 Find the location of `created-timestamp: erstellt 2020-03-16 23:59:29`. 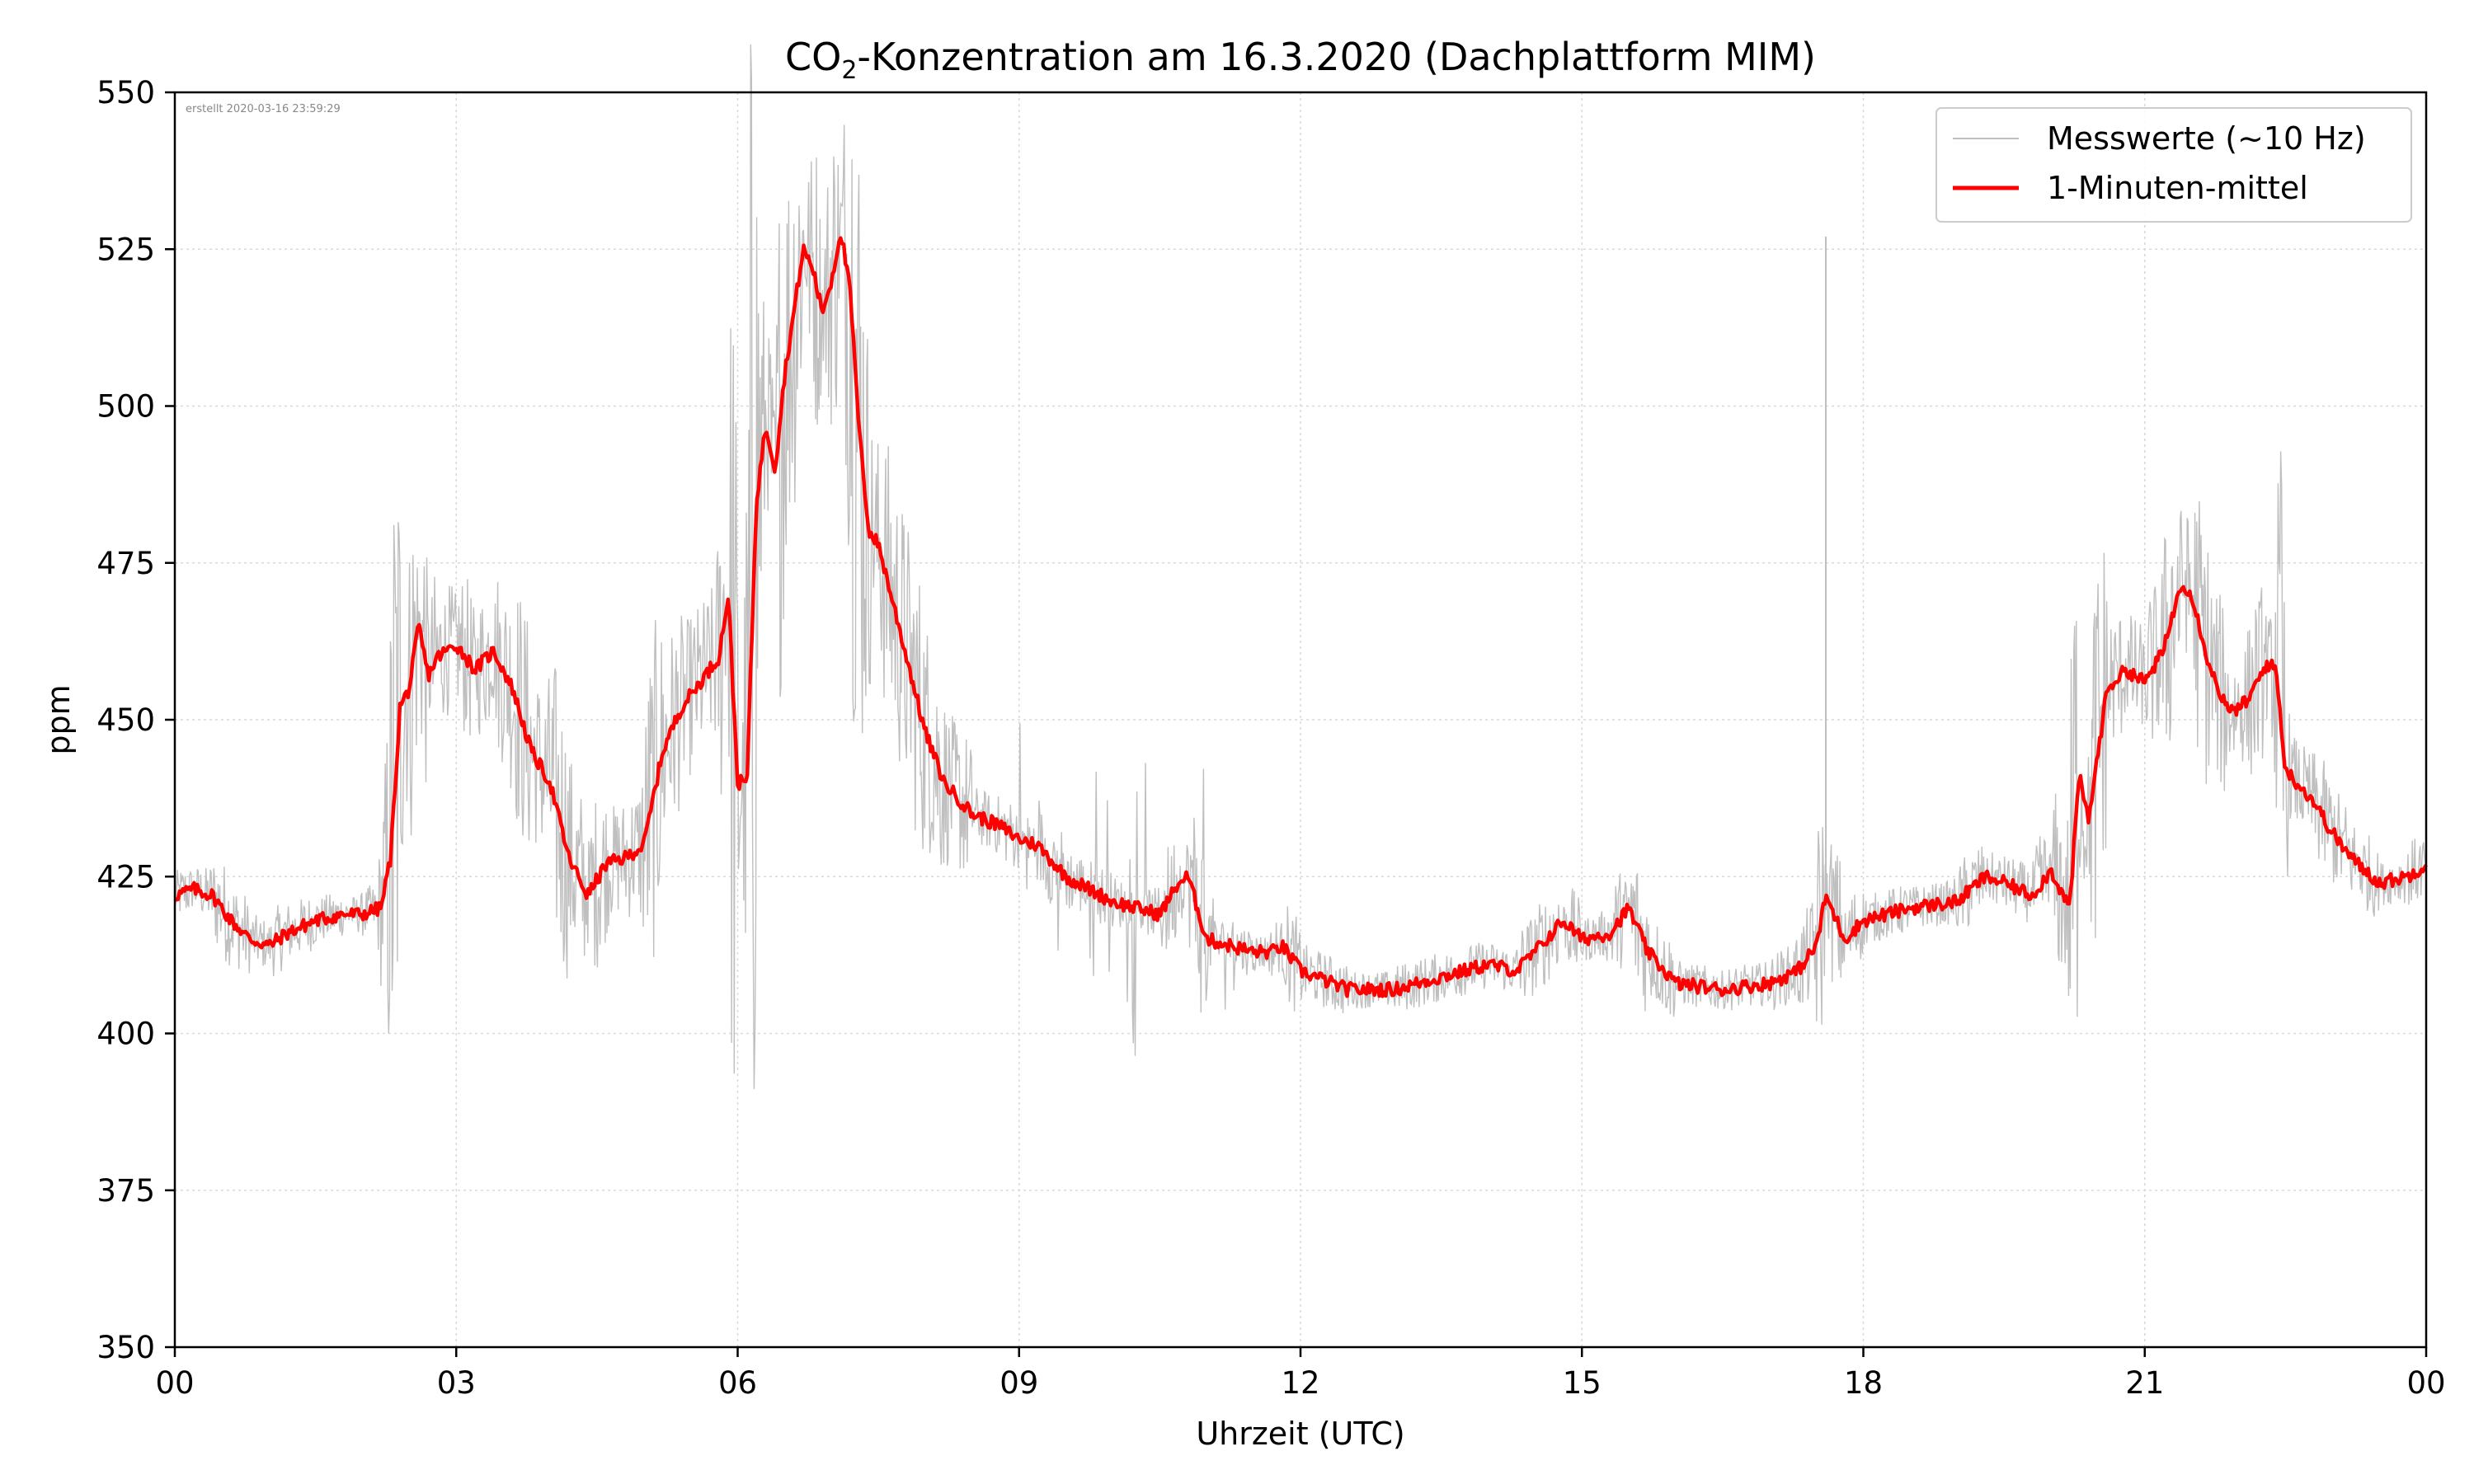

created-timestamp: erstellt 2020-03-16 23:59:29 is located at coordinates (263, 109).